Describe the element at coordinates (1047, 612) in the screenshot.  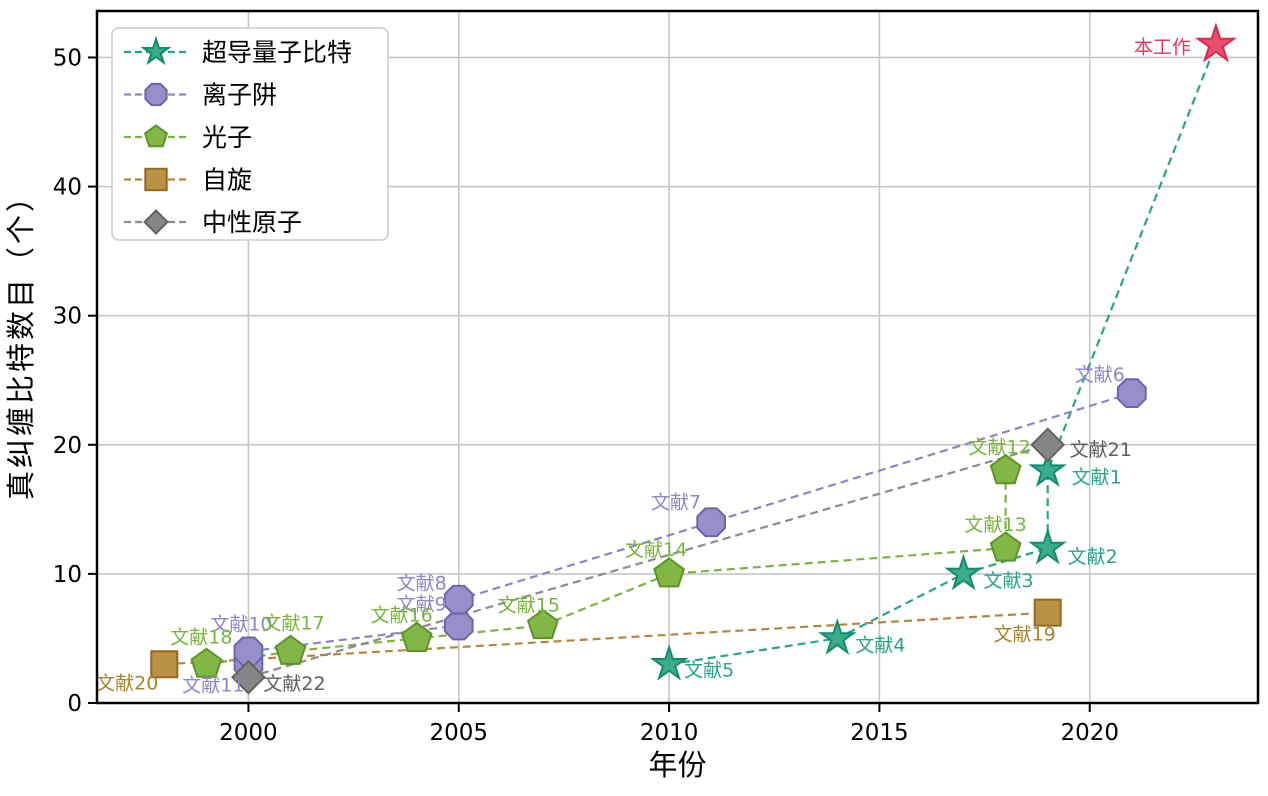
I see `data-point-marker-s3-p1` at that location.